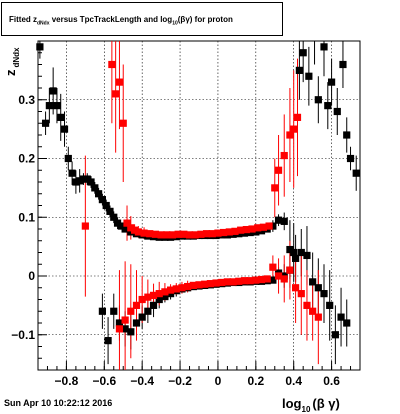 The image size is (400, 414). Describe the element at coordinates (331, 381) in the screenshot. I see `x-tick-label: 0.6` at that location.